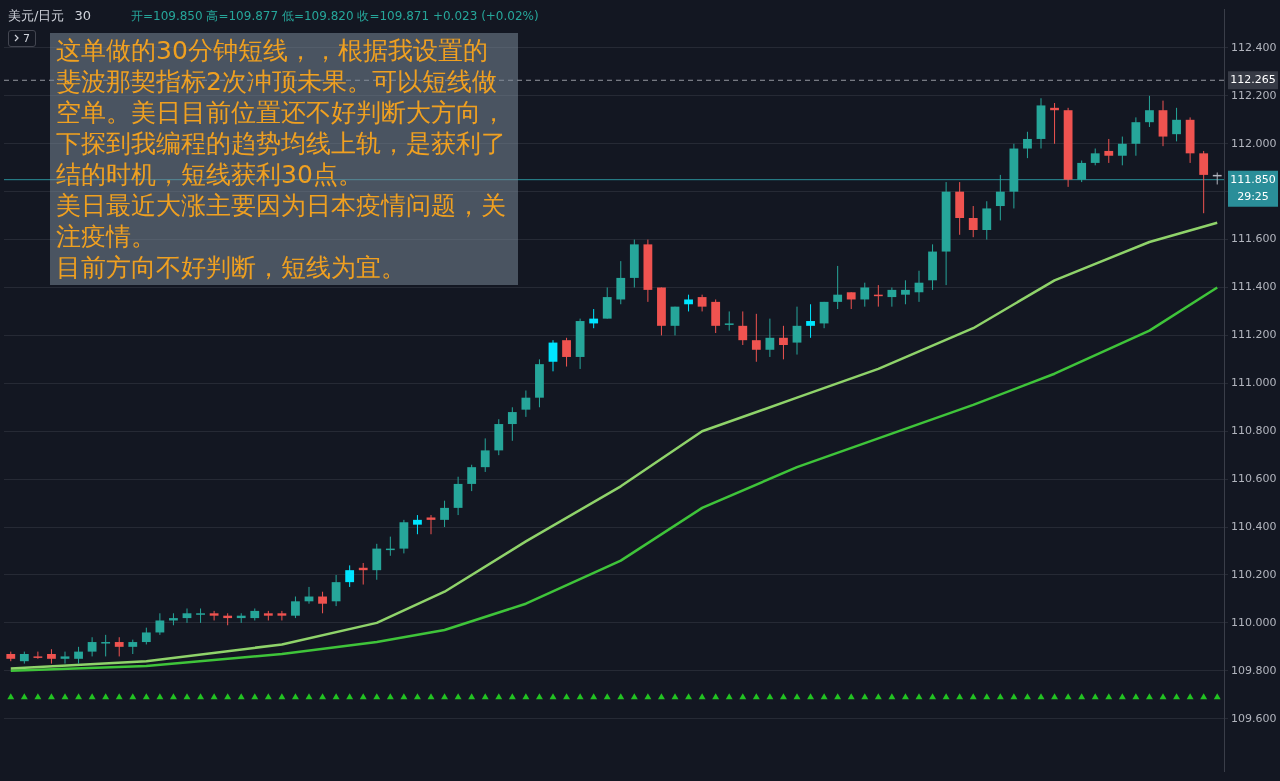 The width and height of the screenshot is (1280, 781). Describe the element at coordinates (36, 16) in the screenshot. I see `chart-title: 美元/日元` at that location.